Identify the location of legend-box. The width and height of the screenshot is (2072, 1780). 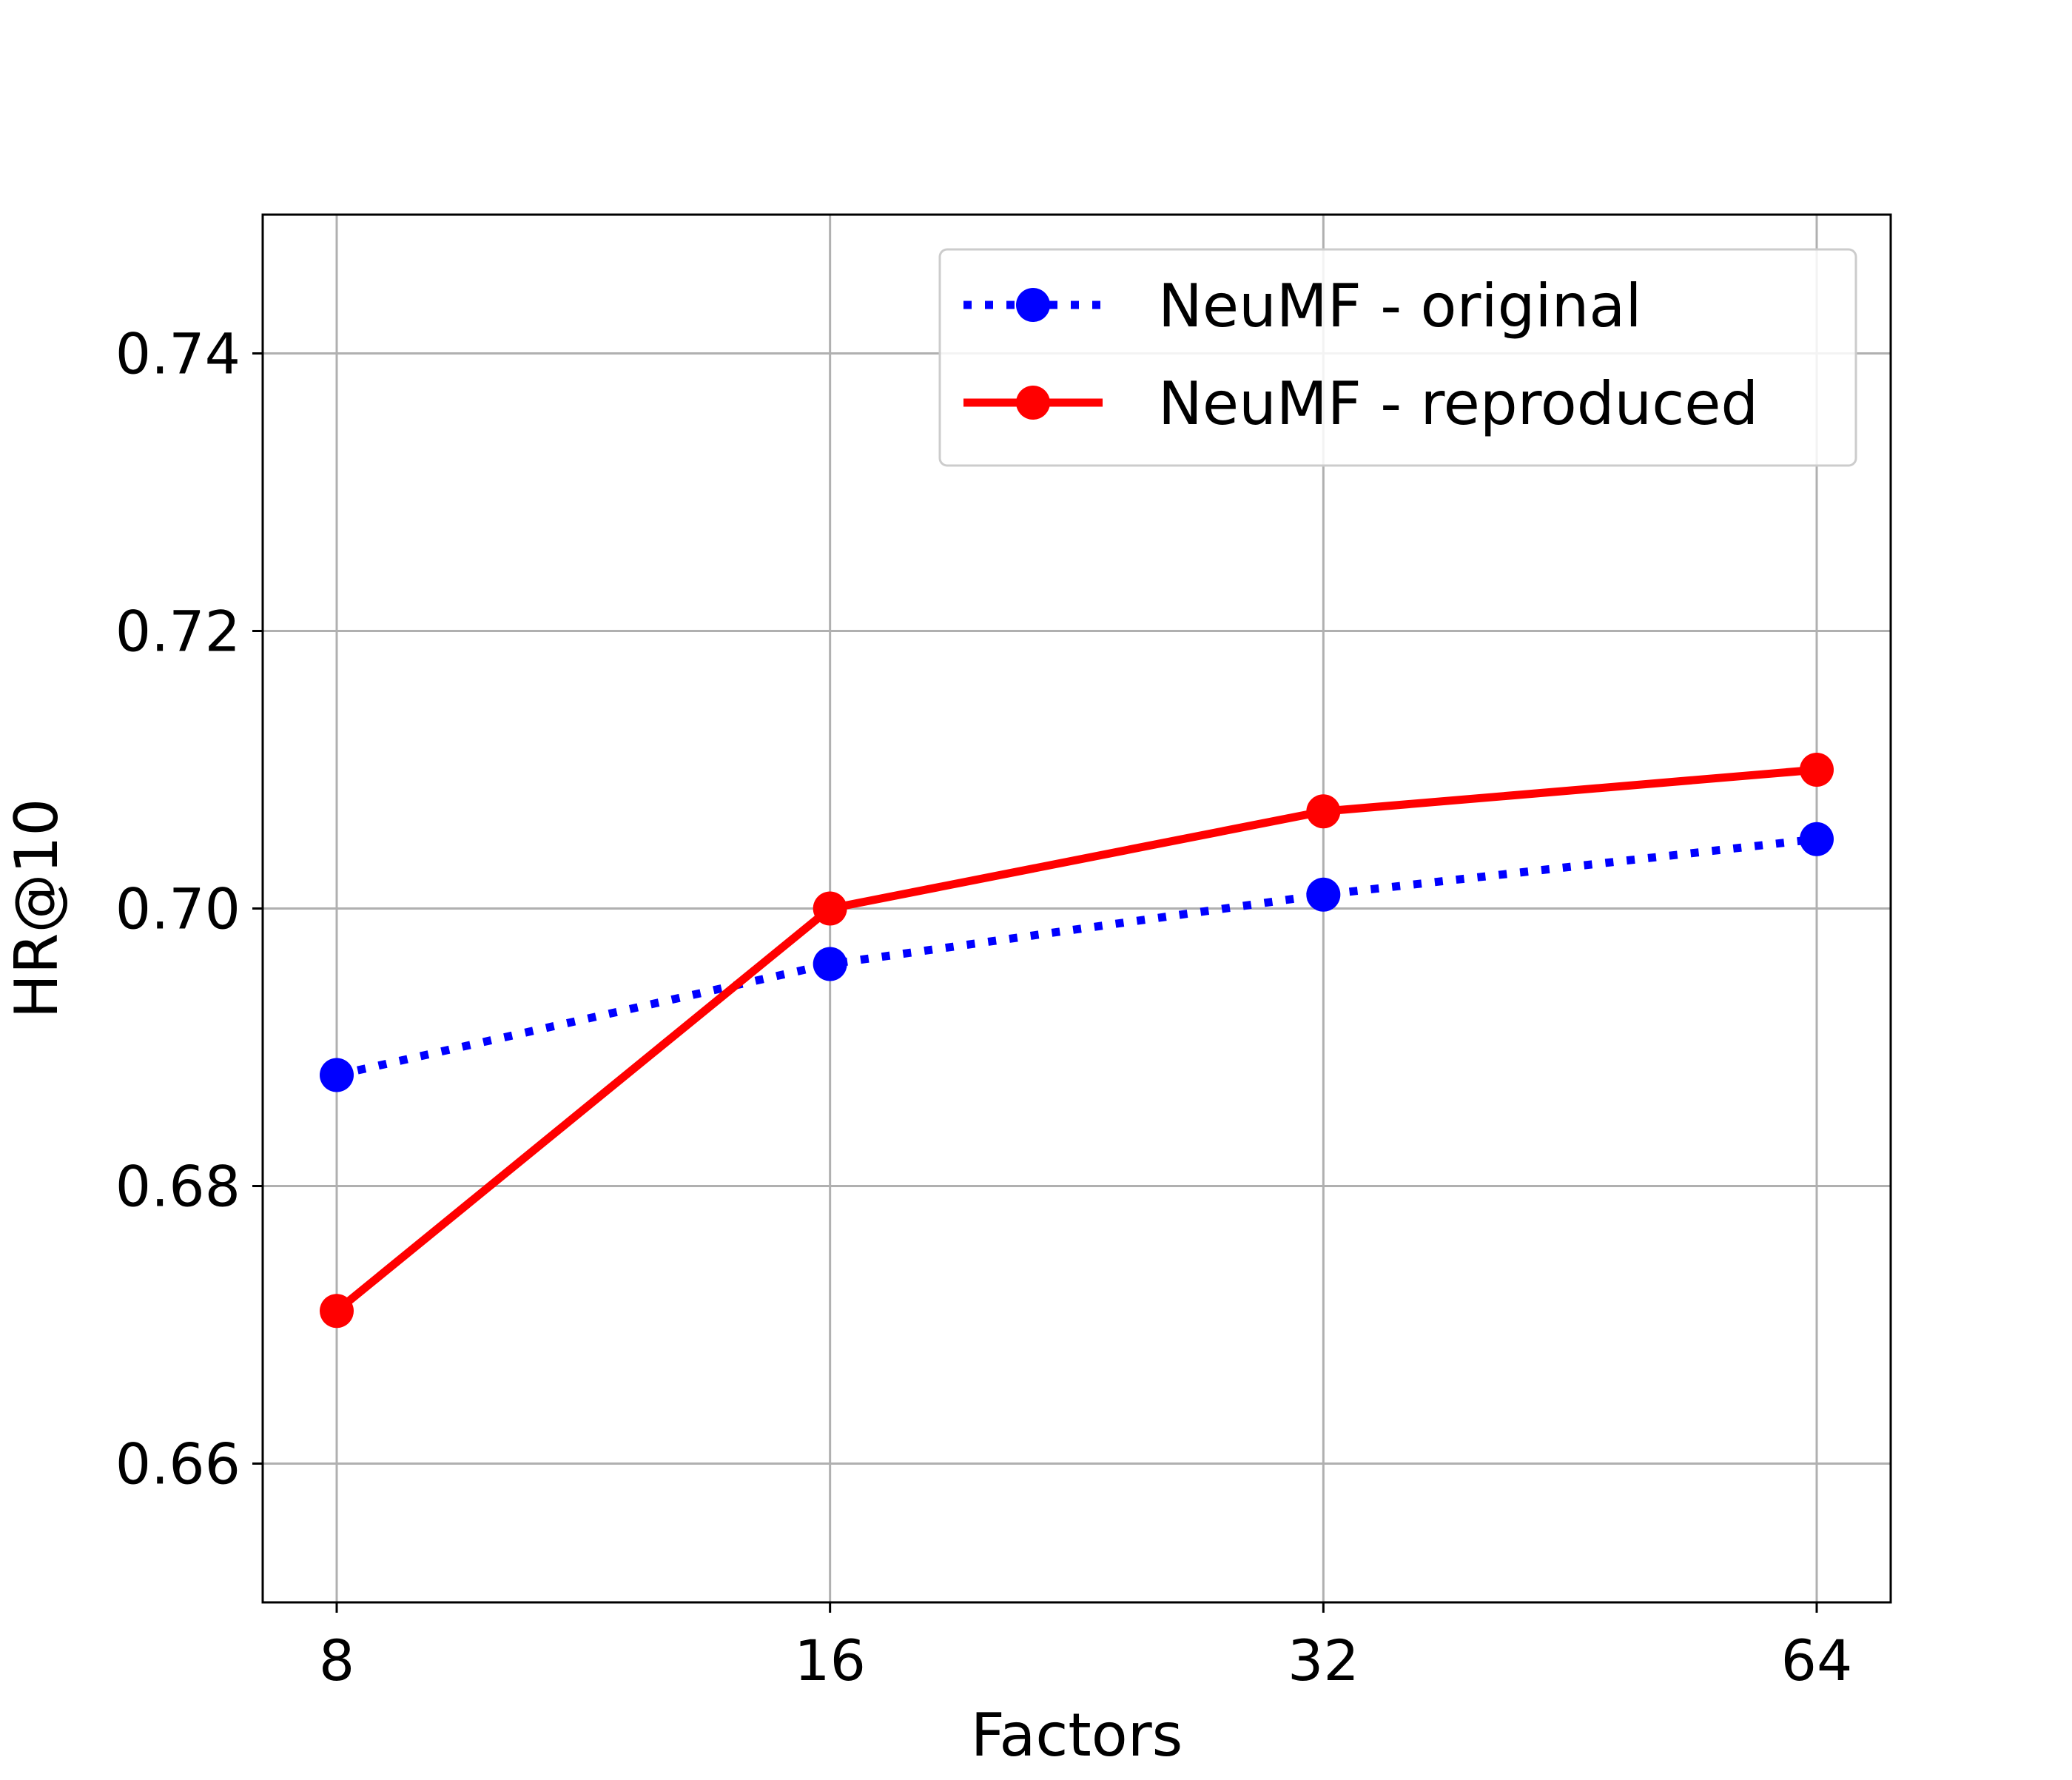
(1397, 358).